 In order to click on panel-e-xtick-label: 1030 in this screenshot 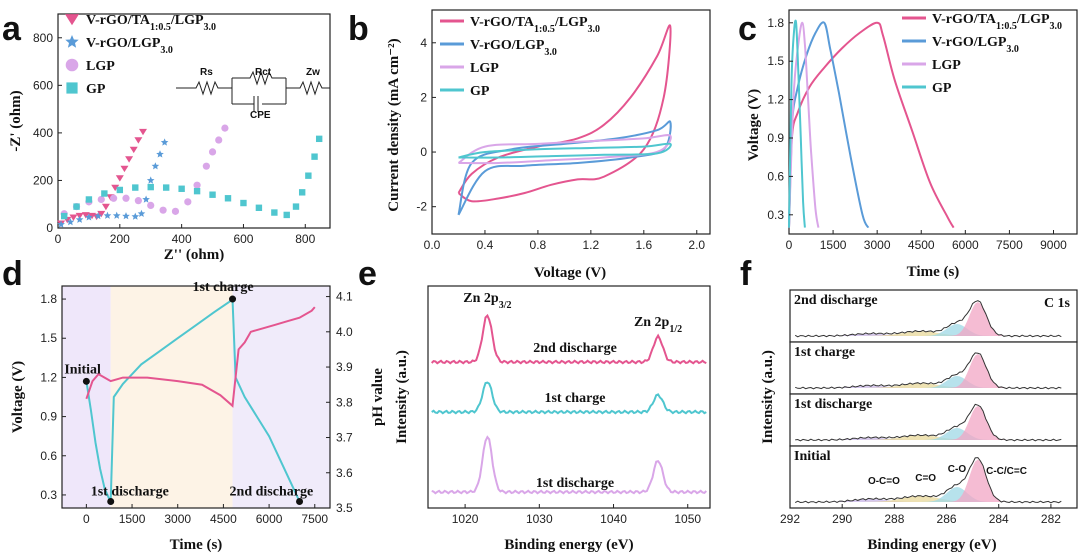, I will do `click(539, 519)`.